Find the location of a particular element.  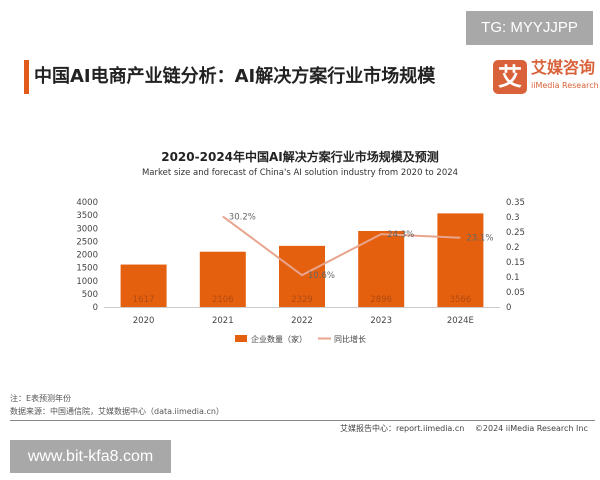

x-axis-tick: 2024E is located at coordinates (460, 321).